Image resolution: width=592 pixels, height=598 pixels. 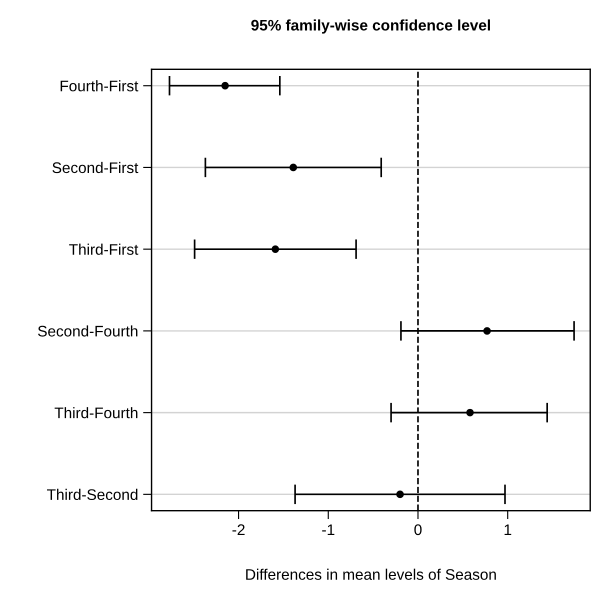 I want to click on y-tick-label: Second-Fourth, so click(x=88, y=331).